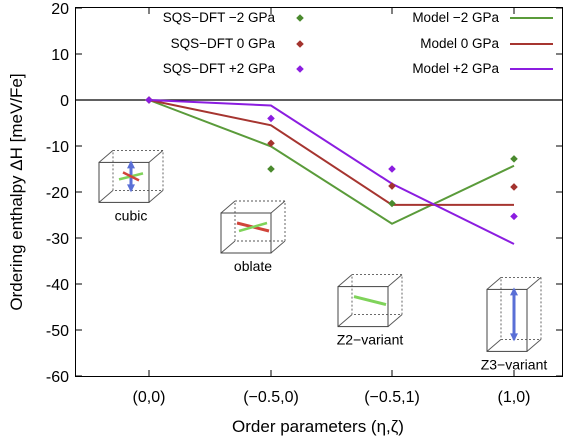  I want to click on y-tick-label: 0, so click(64, 101).